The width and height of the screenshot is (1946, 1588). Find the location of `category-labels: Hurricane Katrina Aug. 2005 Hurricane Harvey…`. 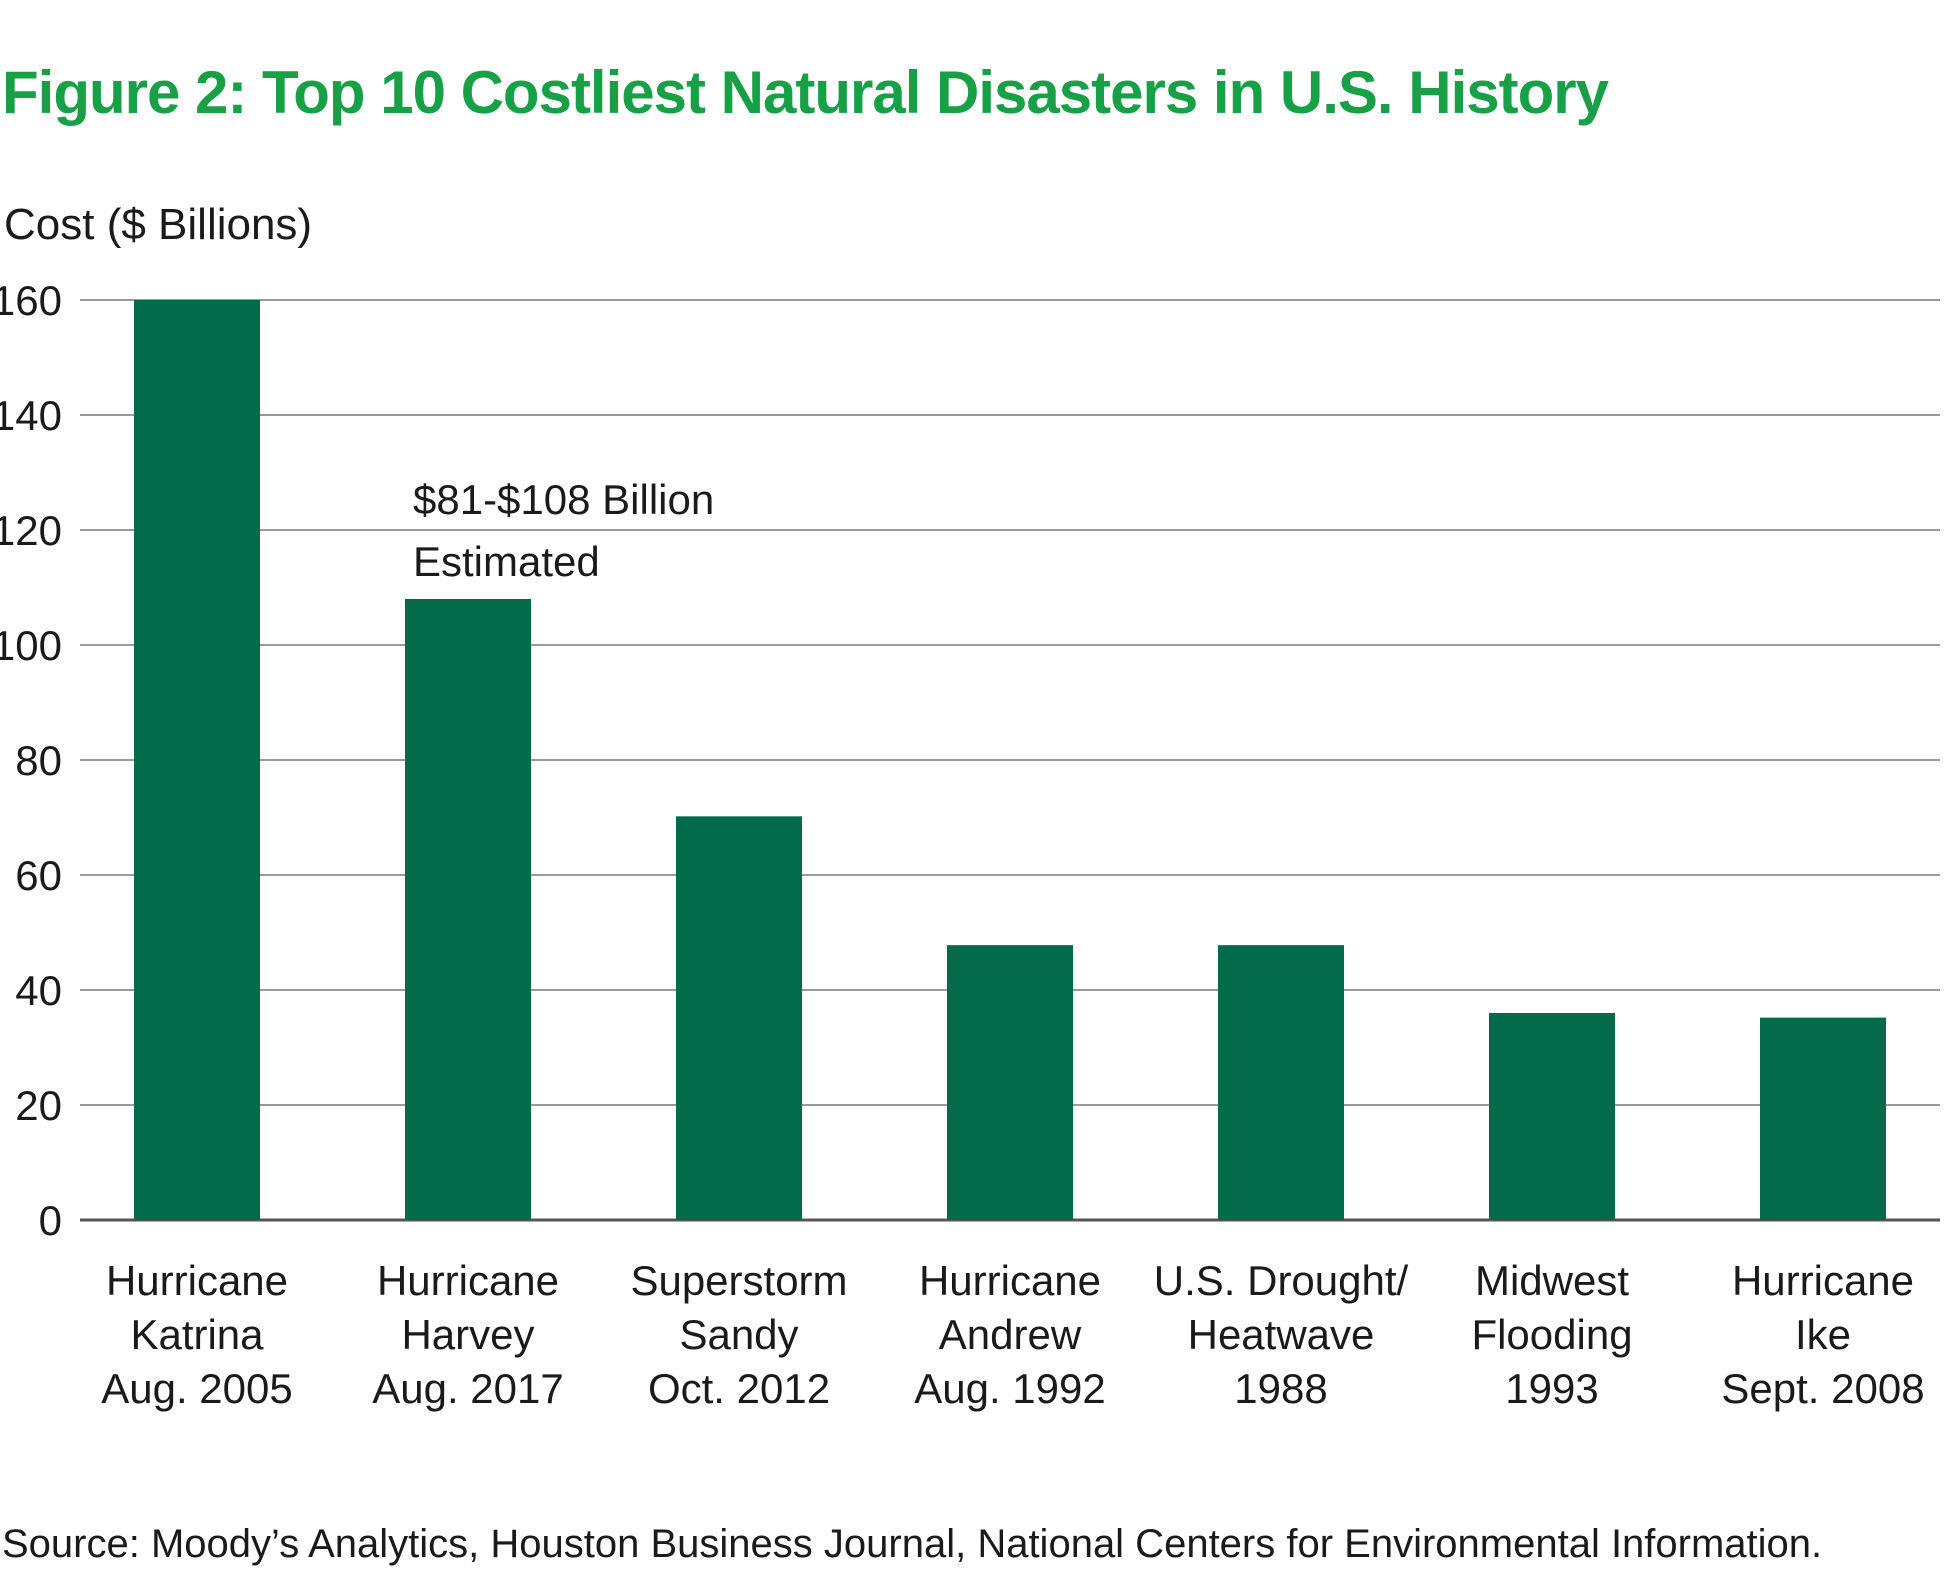

category-labels: Hurricane Katrina Aug. 2005 Hurricane Harvey… is located at coordinates (1012, 1334).